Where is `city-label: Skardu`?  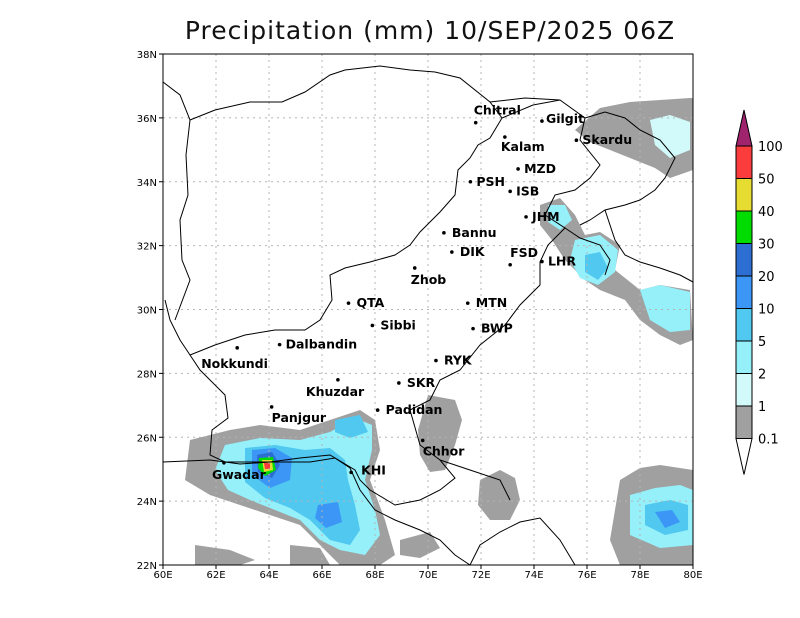
city-label: Skardu is located at coordinates (607, 139).